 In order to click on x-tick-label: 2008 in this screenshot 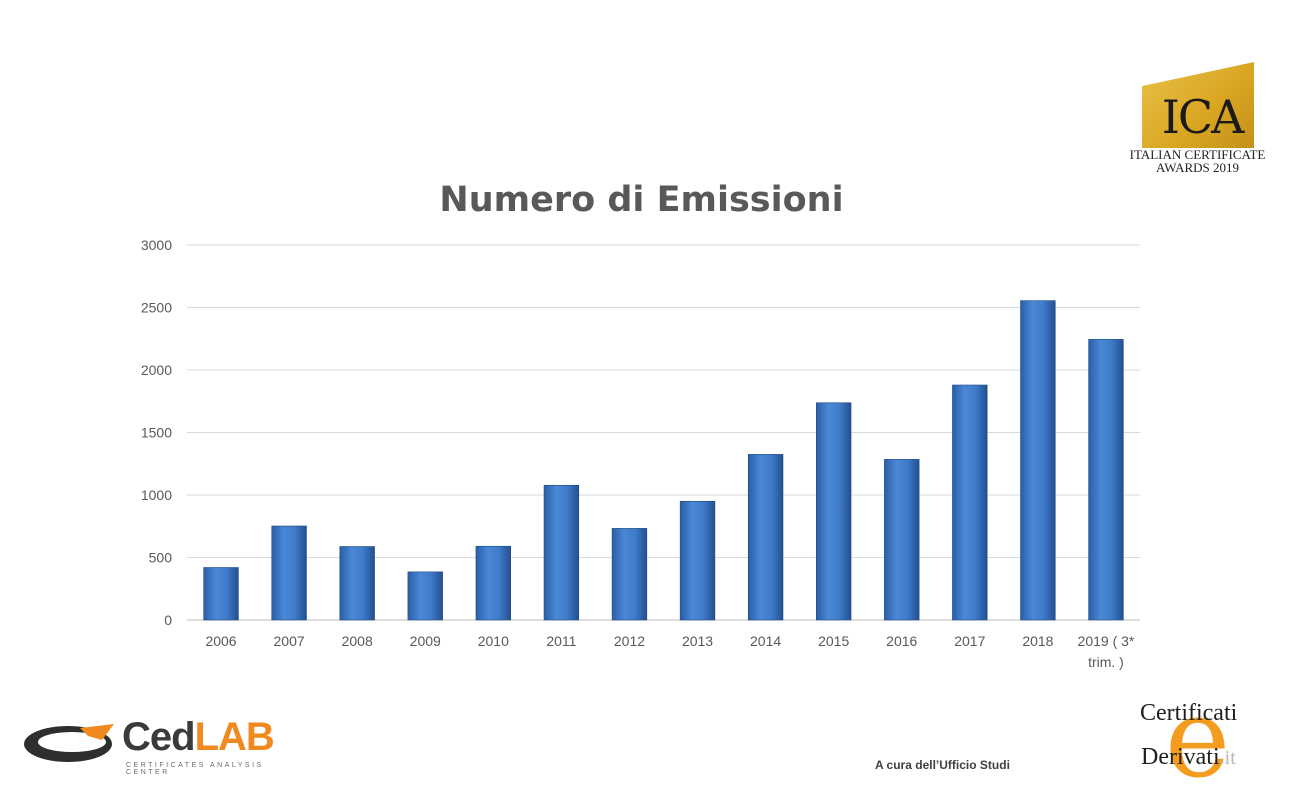, I will do `click(357, 641)`.